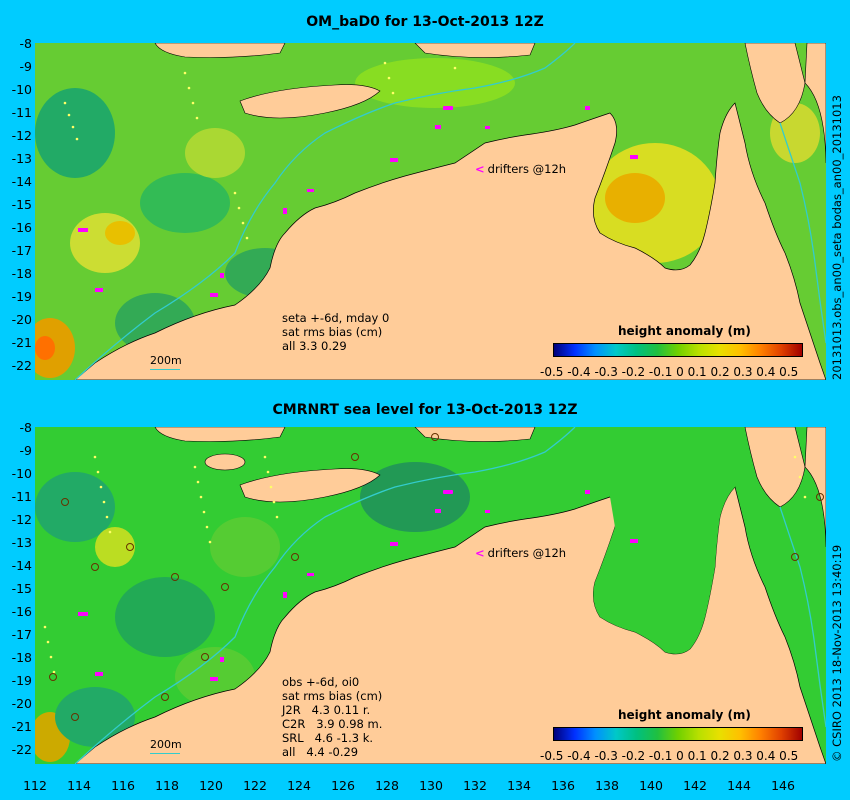 Image resolution: width=850 pixels, height=800 pixels. What do you see at coordinates (521, 553) in the screenshot?
I see `bottom-drifters-legend: < drifters @12h` at bounding box center [521, 553].